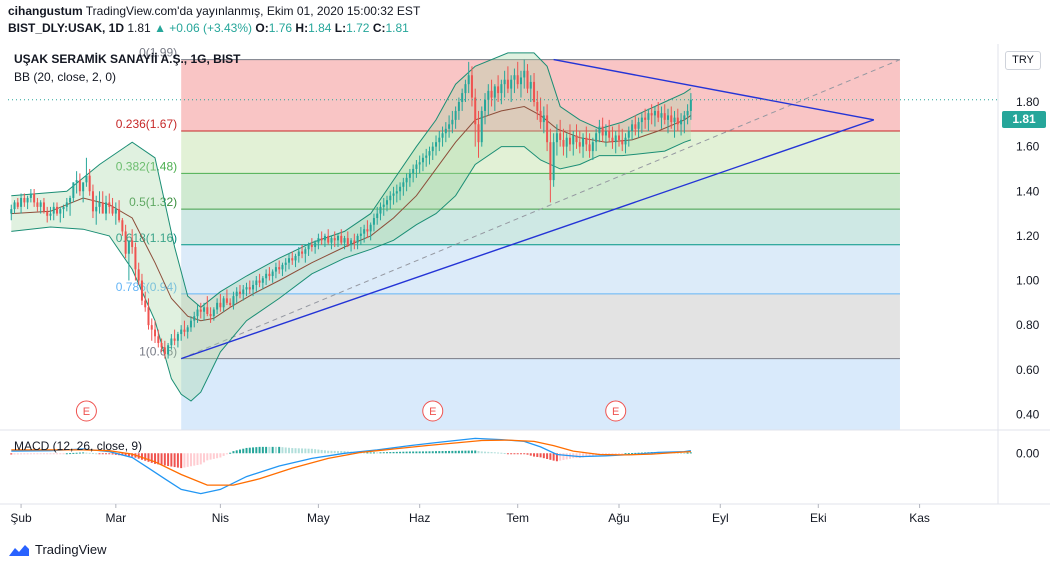  What do you see at coordinates (65, 77) in the screenshot?
I see `bb-legend: BB (20, close, 2, 0)` at bounding box center [65, 77].